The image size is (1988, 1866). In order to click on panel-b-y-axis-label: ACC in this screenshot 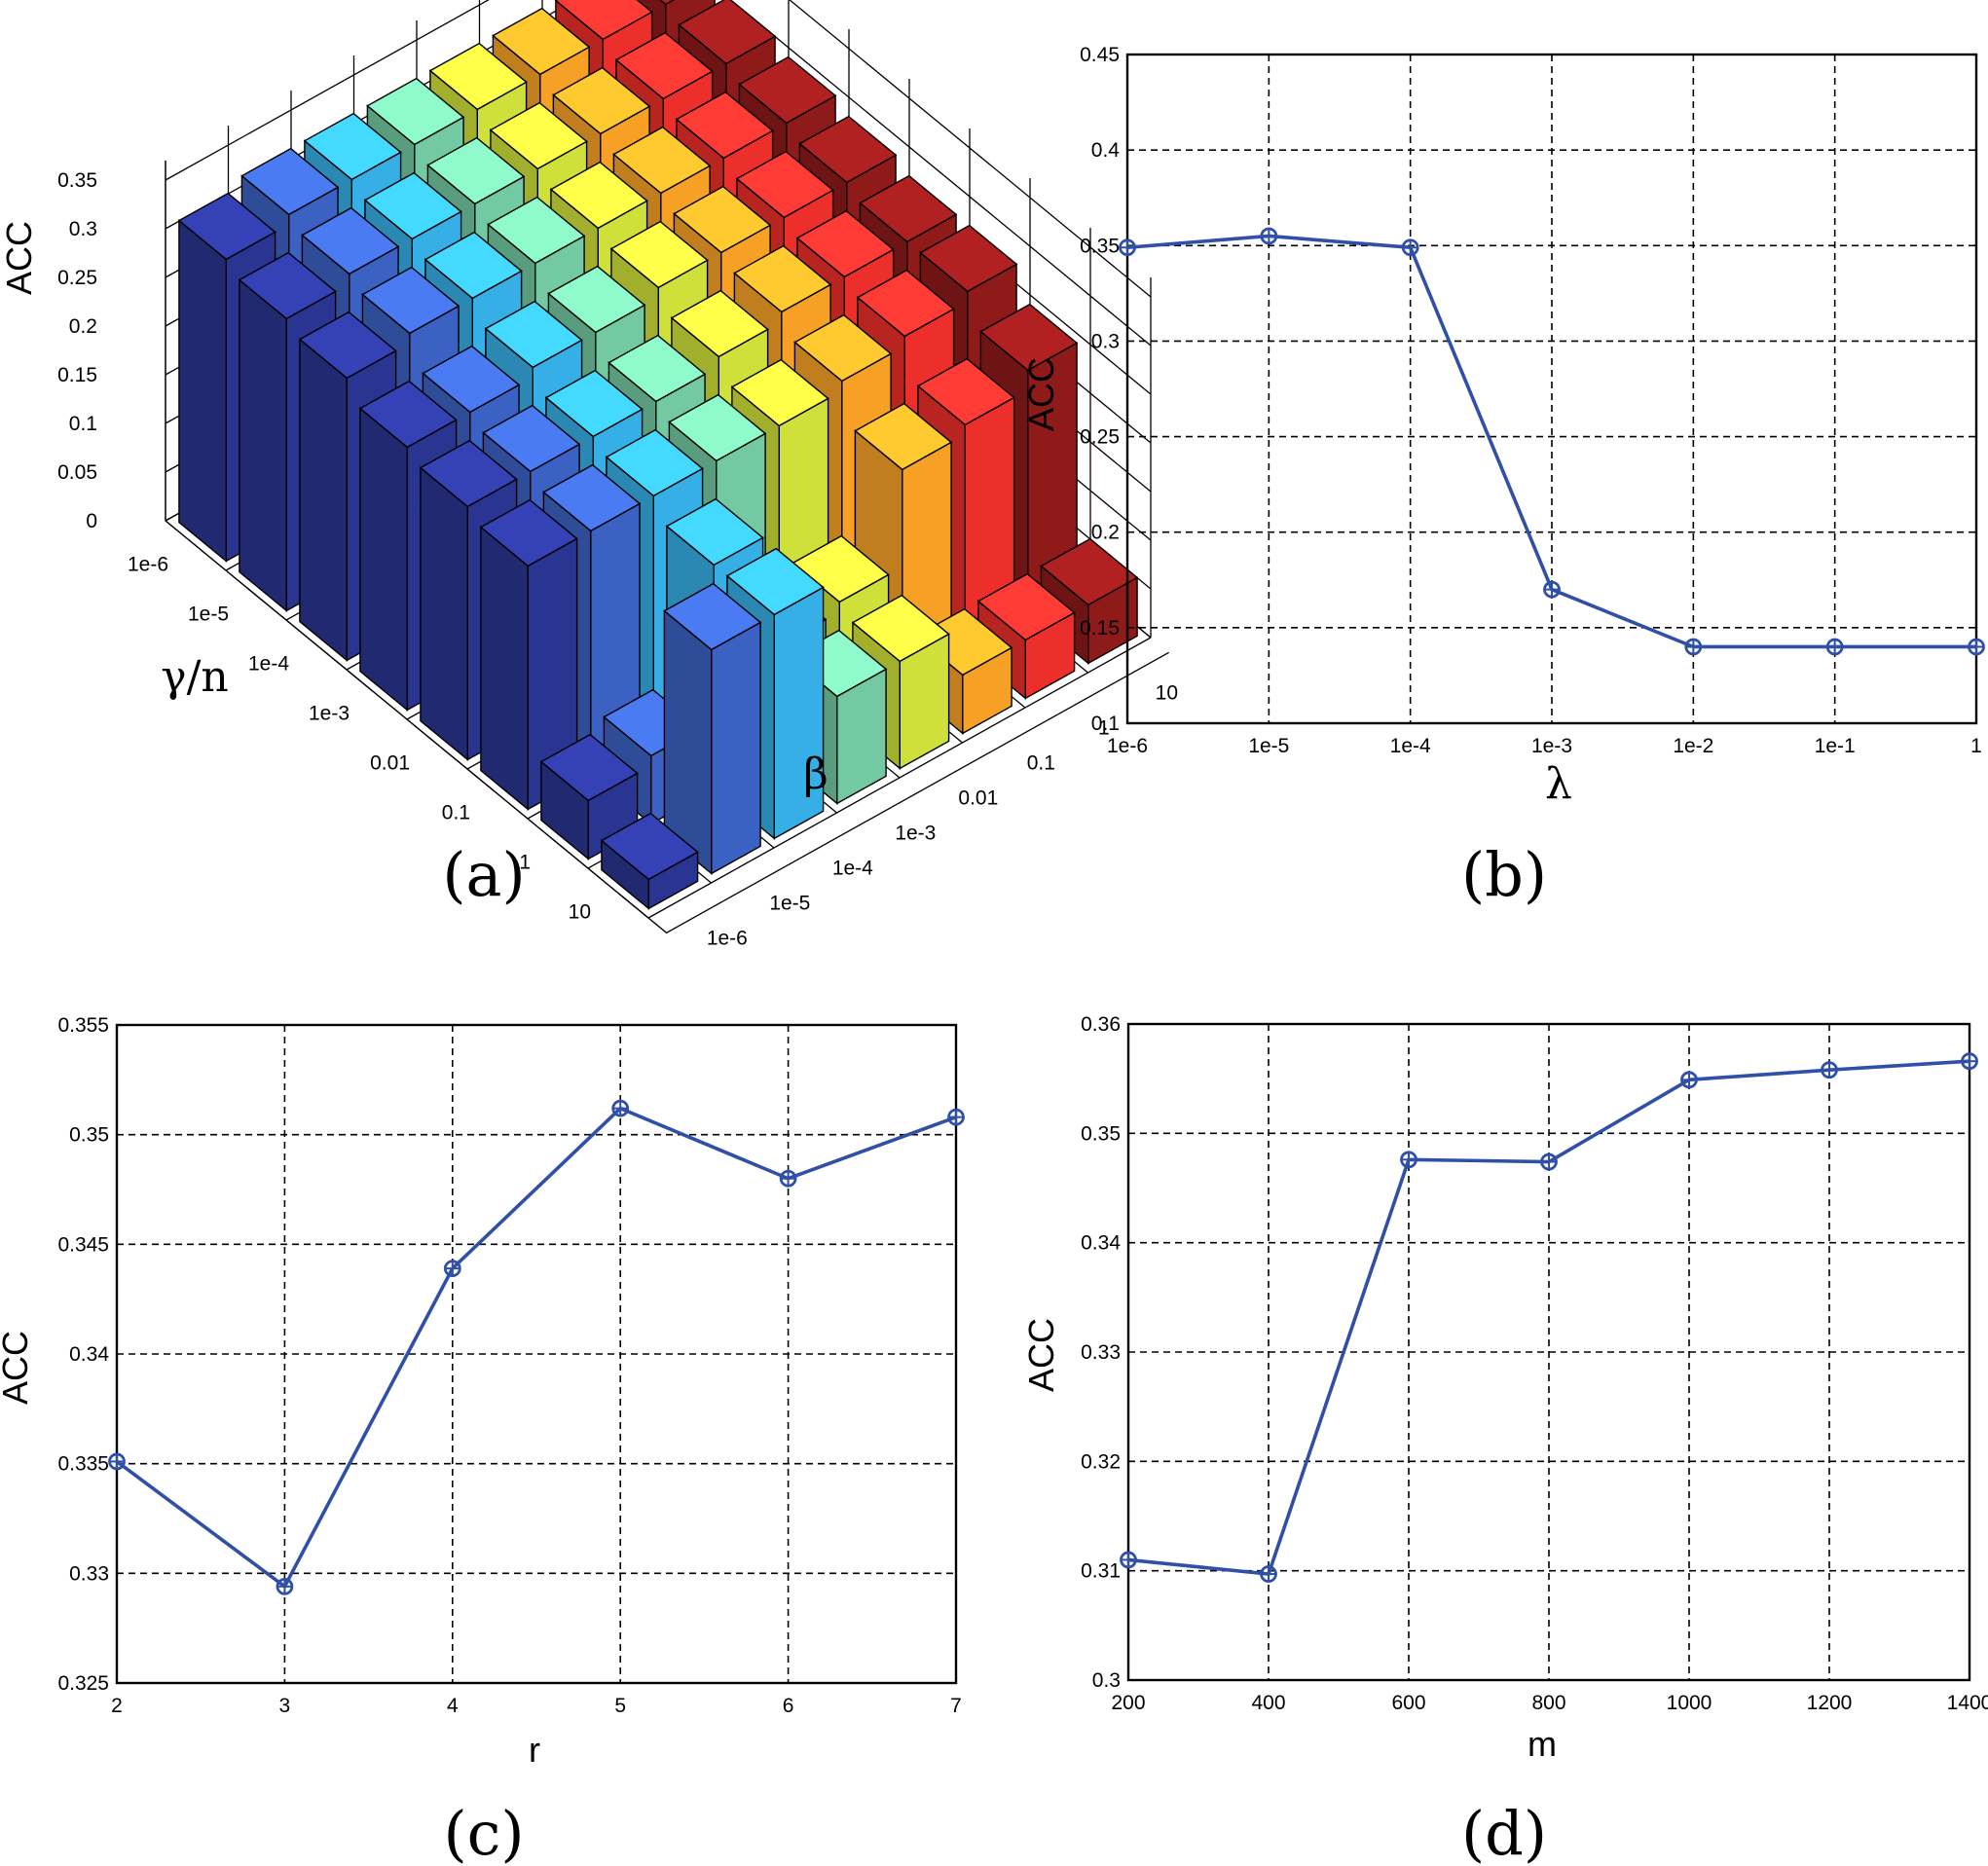, I will do `click(1041, 394)`.